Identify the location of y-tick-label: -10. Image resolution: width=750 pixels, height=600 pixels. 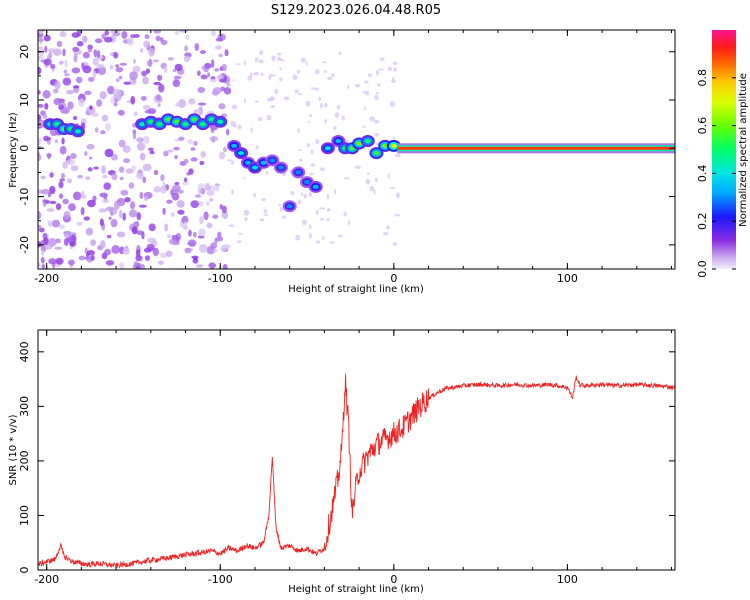
(24, 197).